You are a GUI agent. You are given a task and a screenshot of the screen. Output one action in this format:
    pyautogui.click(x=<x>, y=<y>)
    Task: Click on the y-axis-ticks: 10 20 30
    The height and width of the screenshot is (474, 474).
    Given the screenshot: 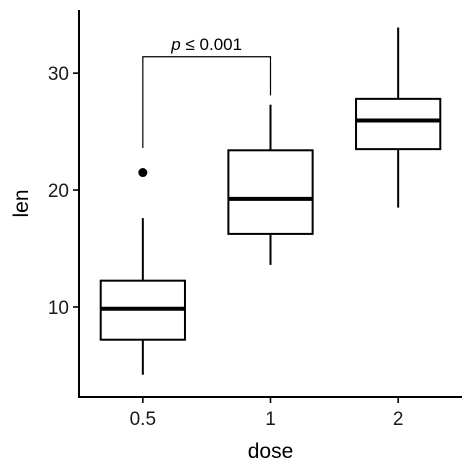 What is the action you would take?
    pyautogui.click(x=63, y=191)
    